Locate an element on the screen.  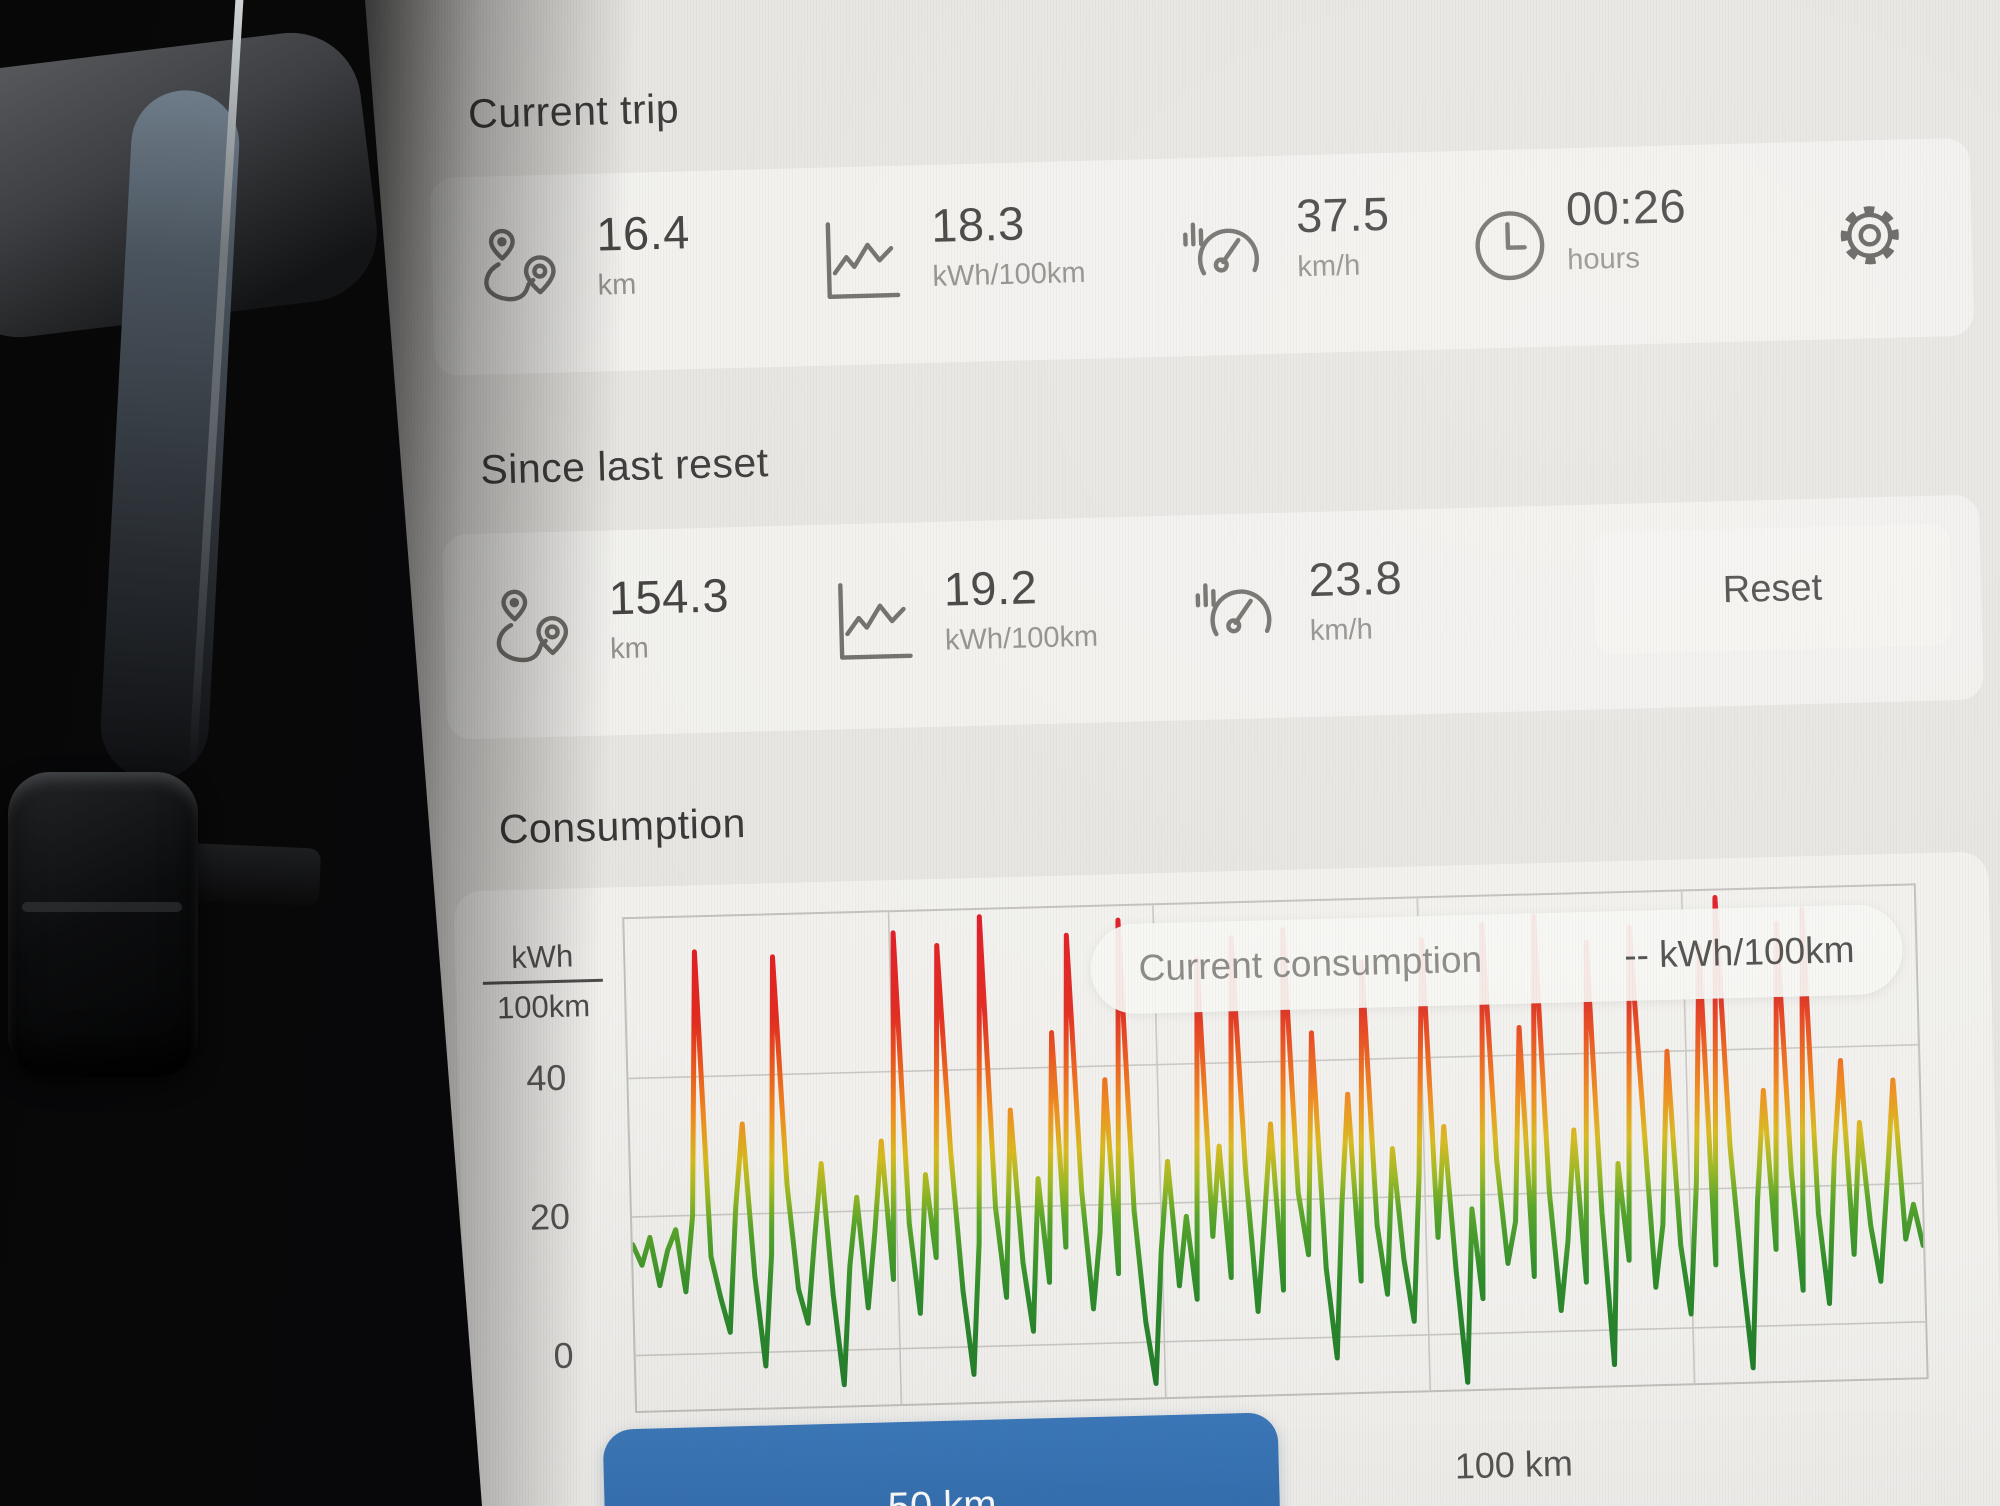
reset-distance-value: 154.3 is located at coordinates (669, 596).